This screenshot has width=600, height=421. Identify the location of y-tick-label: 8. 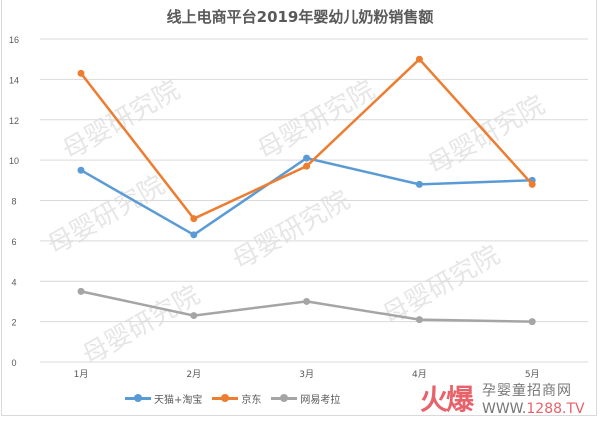
(13, 202).